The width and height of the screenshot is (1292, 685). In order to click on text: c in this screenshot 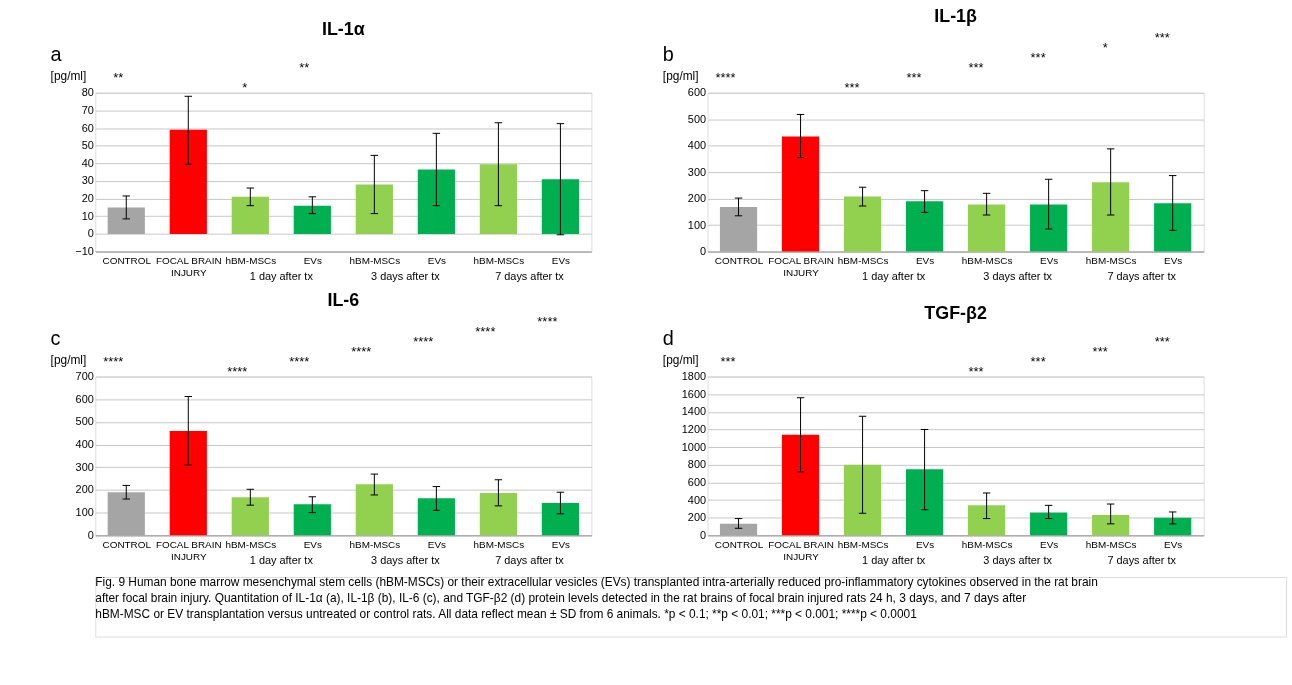, I will do `click(55, 337)`.